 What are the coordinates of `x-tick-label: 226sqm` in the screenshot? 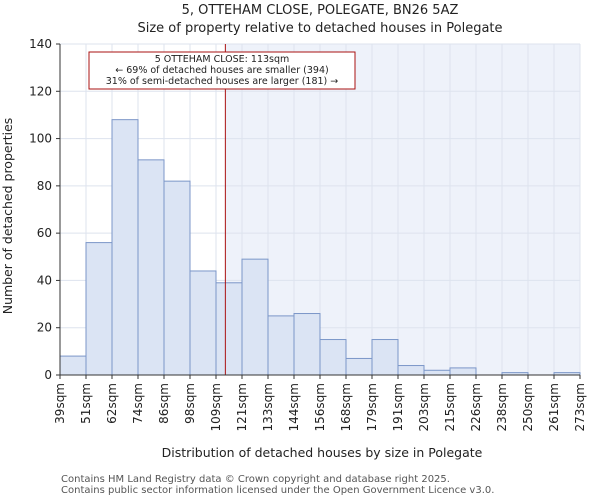 It's located at (476, 407).